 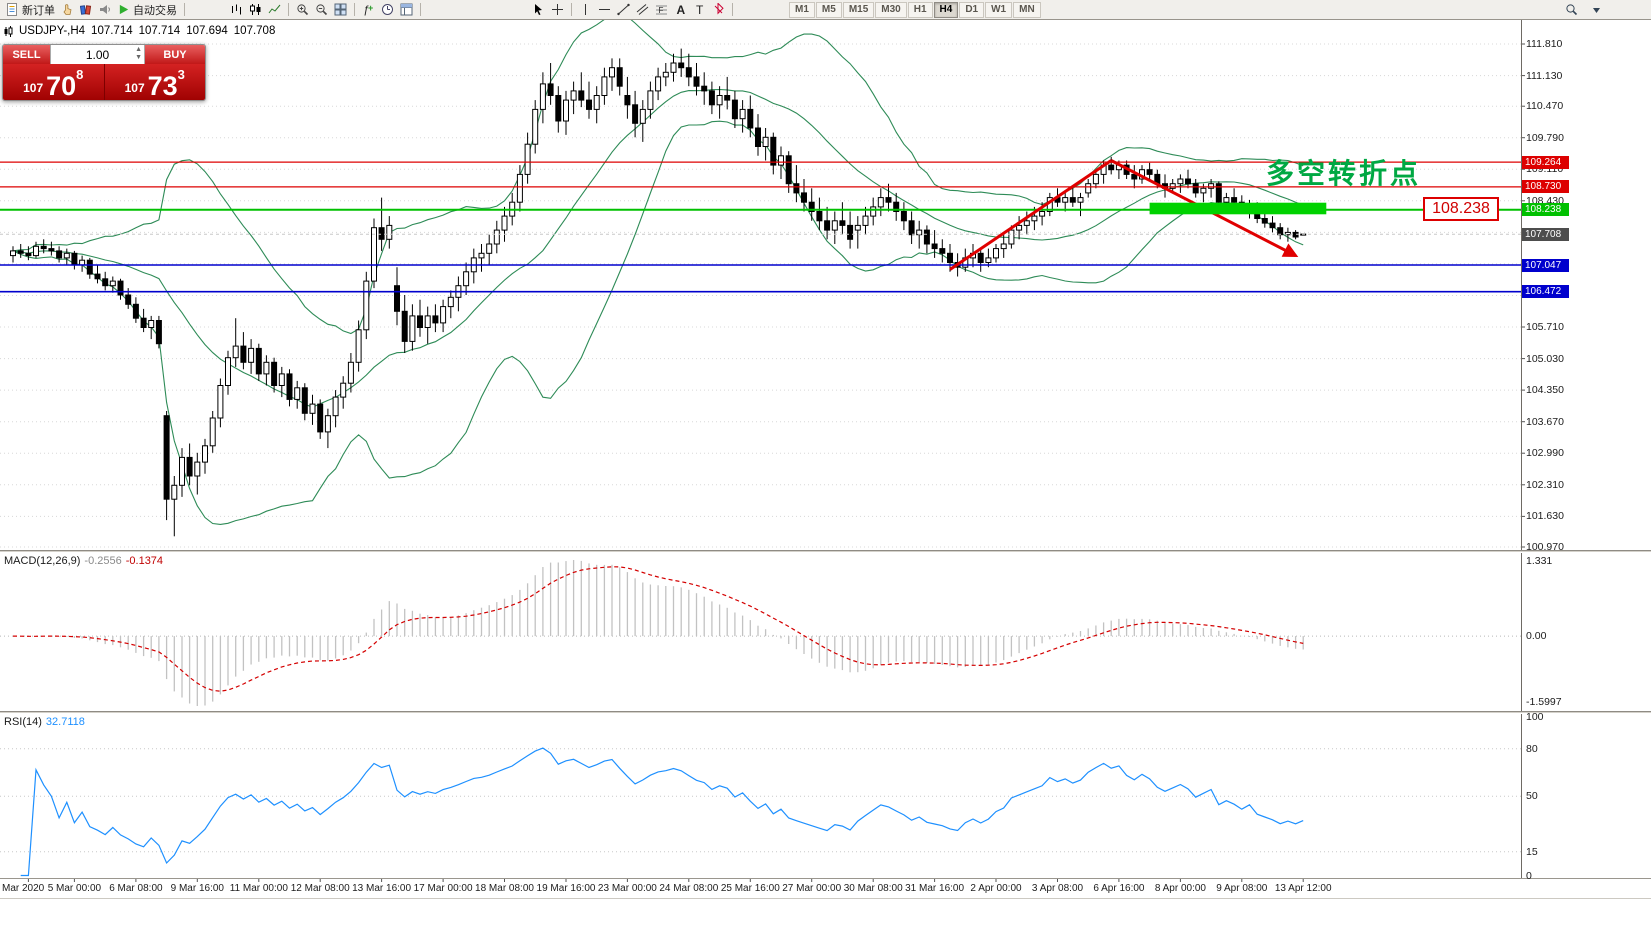 I want to click on buy-price-button: 107 73 3, so click(x=154, y=82).